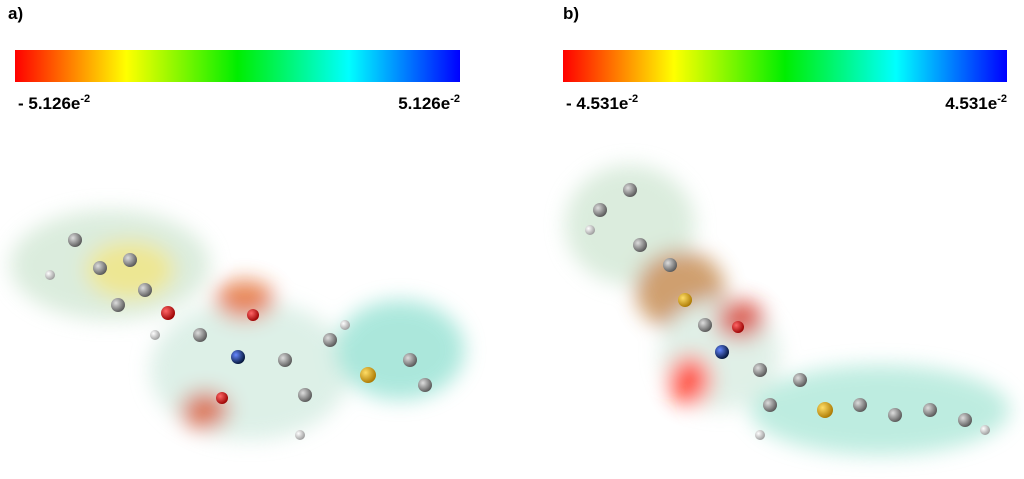 This screenshot has width=1024, height=479. I want to click on scale-max-mantissa: 4.531e, so click(971, 103).